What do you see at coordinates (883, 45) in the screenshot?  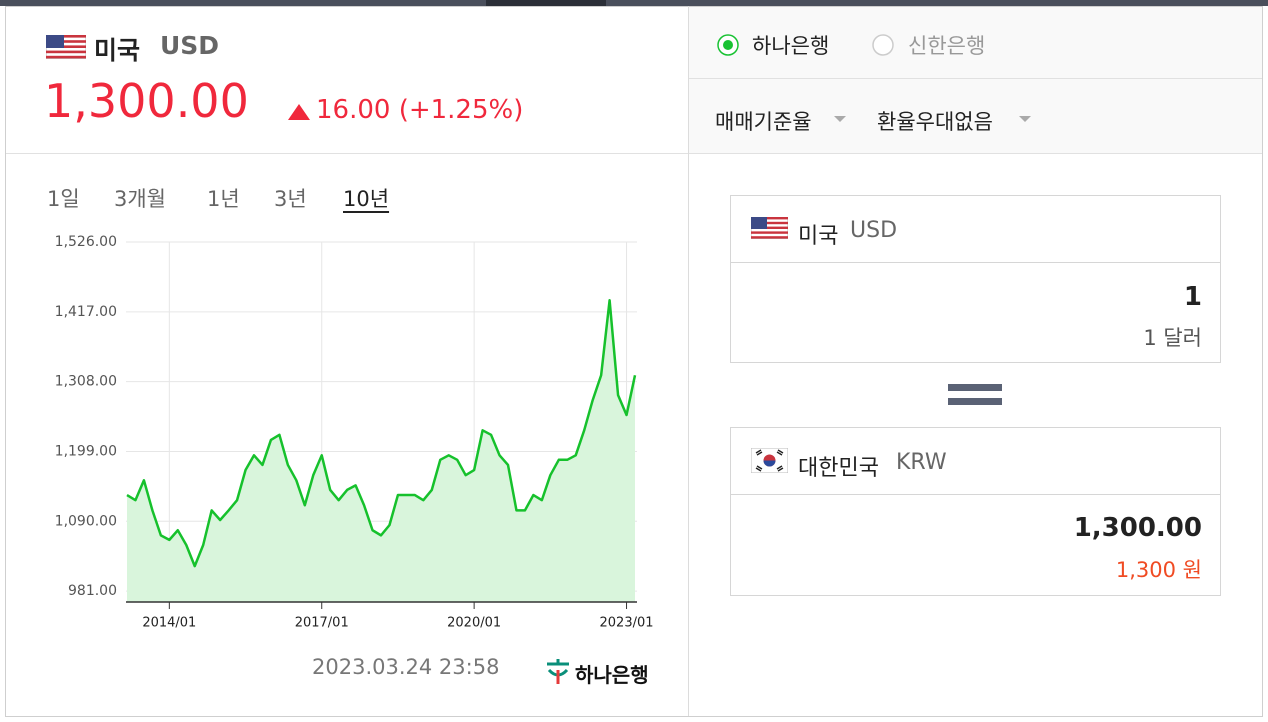 I see `radio` at bounding box center [883, 45].